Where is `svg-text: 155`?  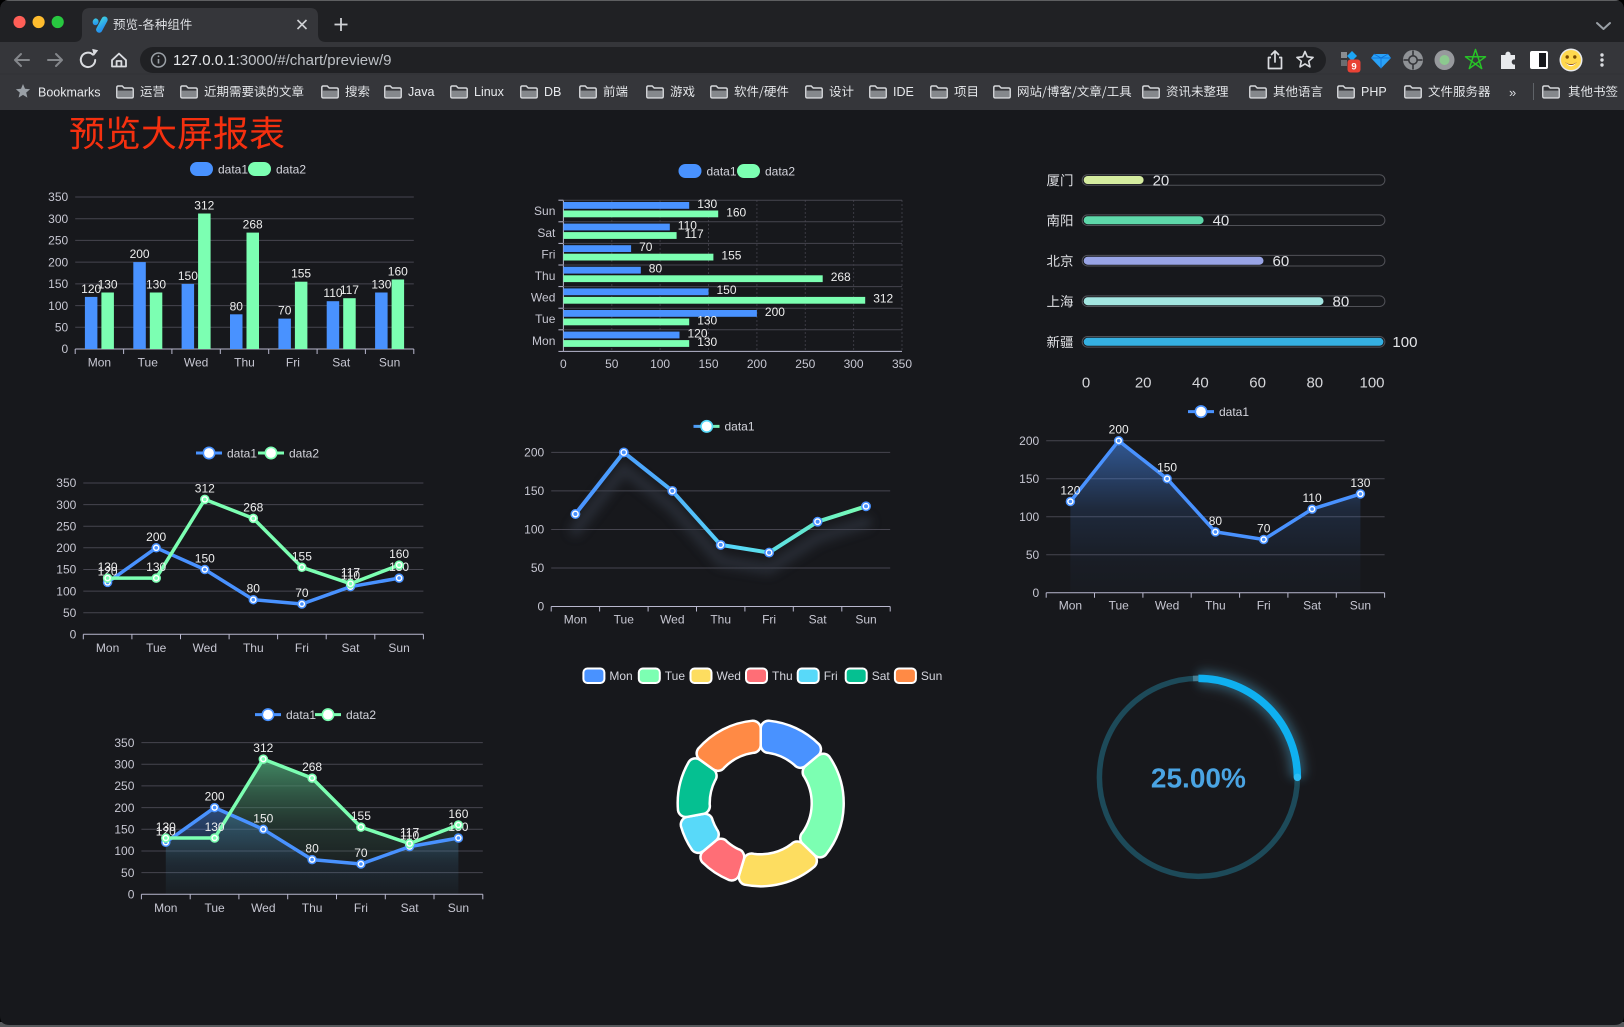 svg-text: 155 is located at coordinates (361, 816).